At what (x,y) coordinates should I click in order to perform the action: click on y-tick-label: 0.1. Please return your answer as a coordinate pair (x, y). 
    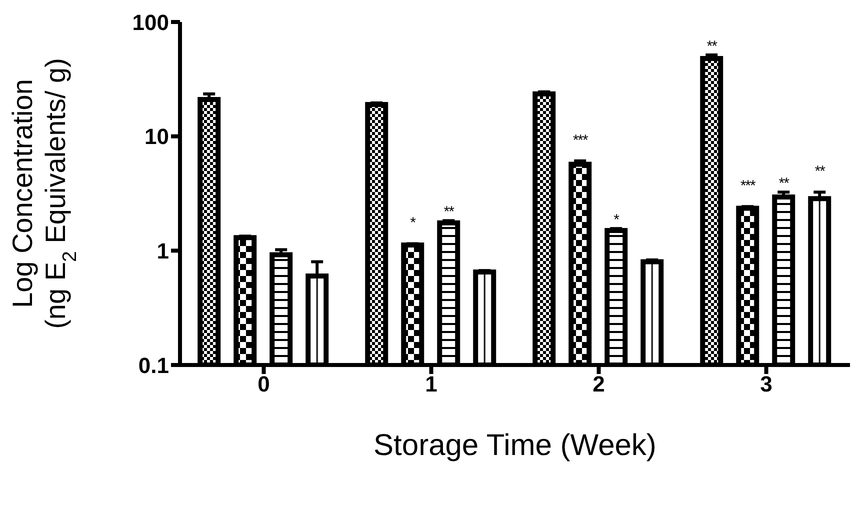
    Looking at the image, I should click on (153, 365).